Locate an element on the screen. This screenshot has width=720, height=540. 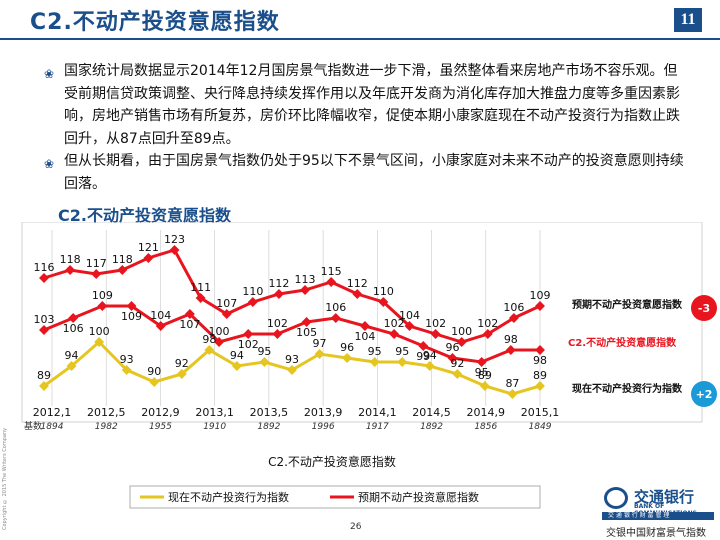
data-label: 105 is located at coordinates (306, 332).